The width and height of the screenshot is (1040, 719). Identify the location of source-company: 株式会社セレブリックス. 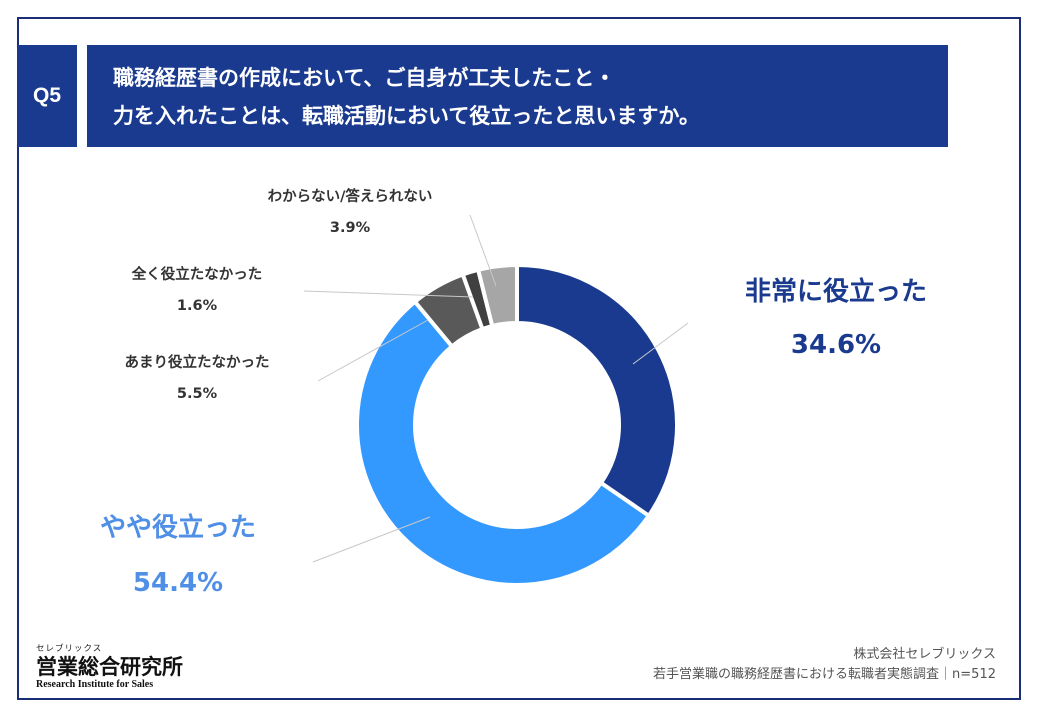
(924, 654).